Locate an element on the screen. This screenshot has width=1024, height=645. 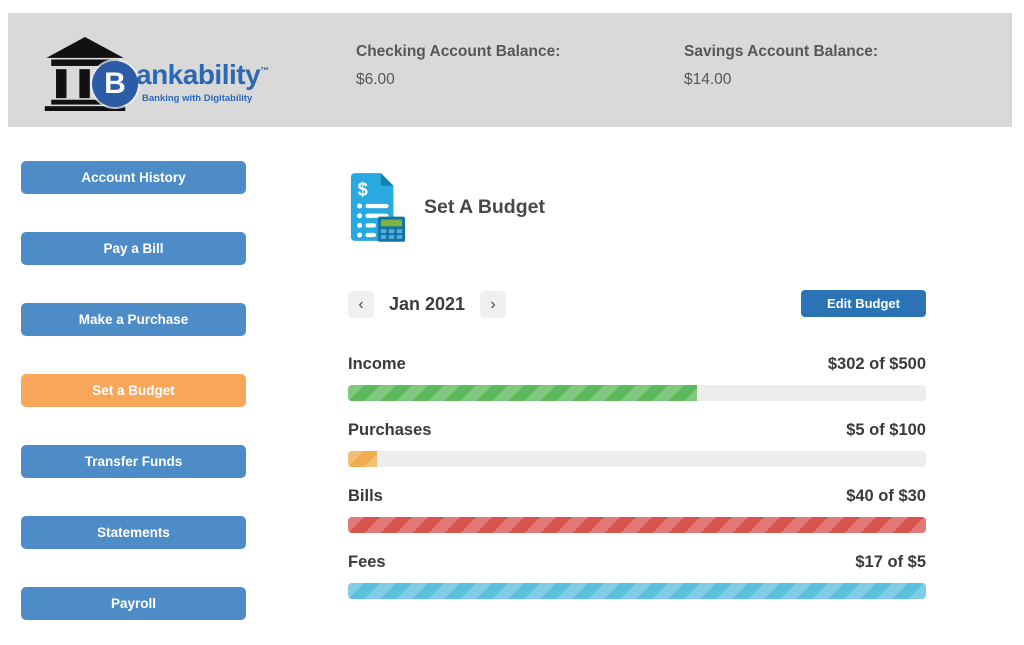
sidebar-item-label: Payroll is located at coordinates (133, 603).